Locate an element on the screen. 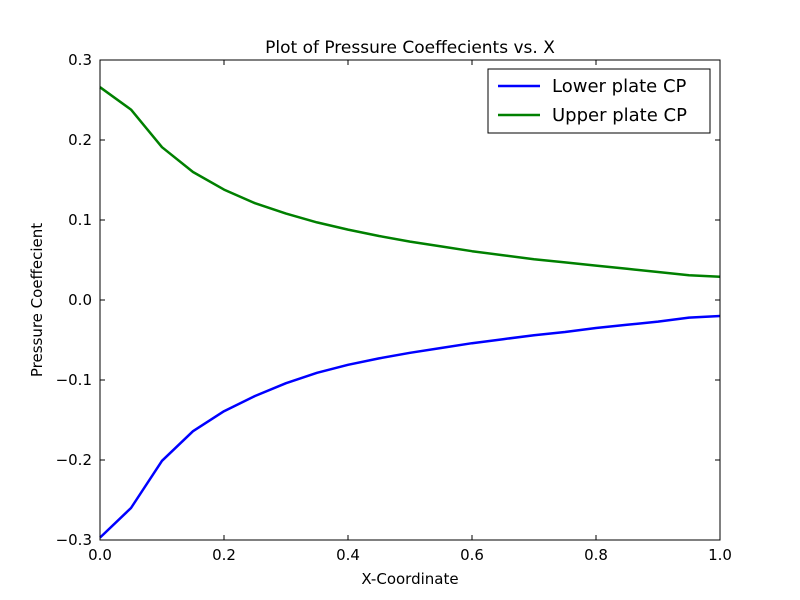 This screenshot has height=600, width=800. y-tick-label: −0.3 is located at coordinates (74, 540).